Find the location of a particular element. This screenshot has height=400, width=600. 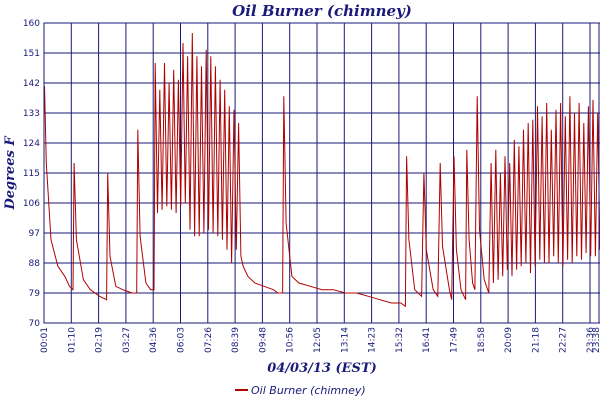

y-tick-label: 142 is located at coordinates (31, 84).